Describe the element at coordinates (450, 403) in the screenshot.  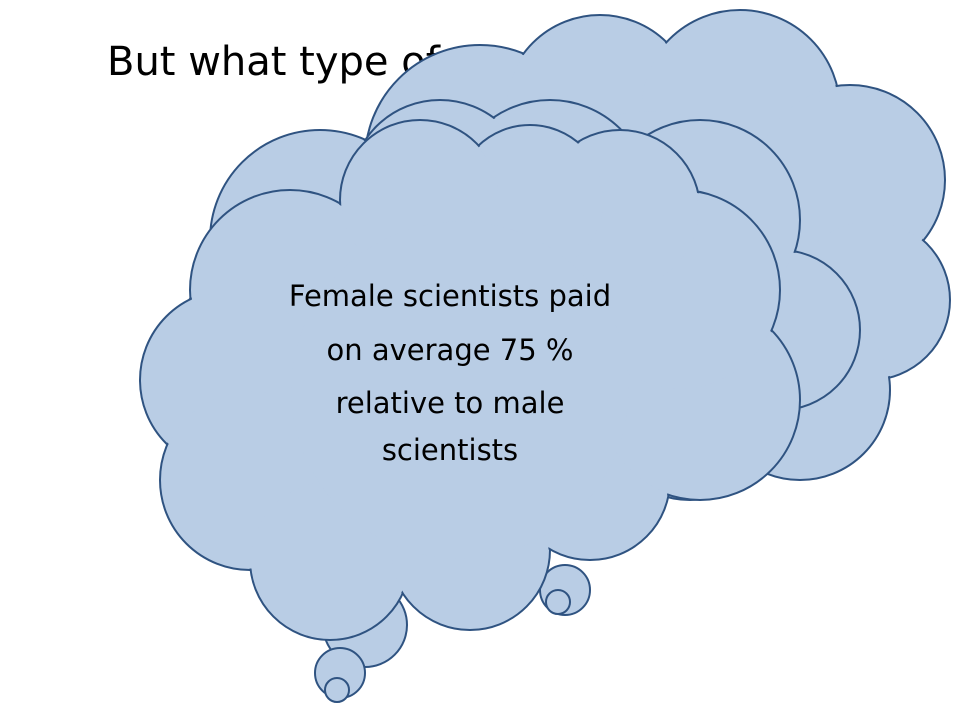
I see `cloud-text: relative to male` at that location.